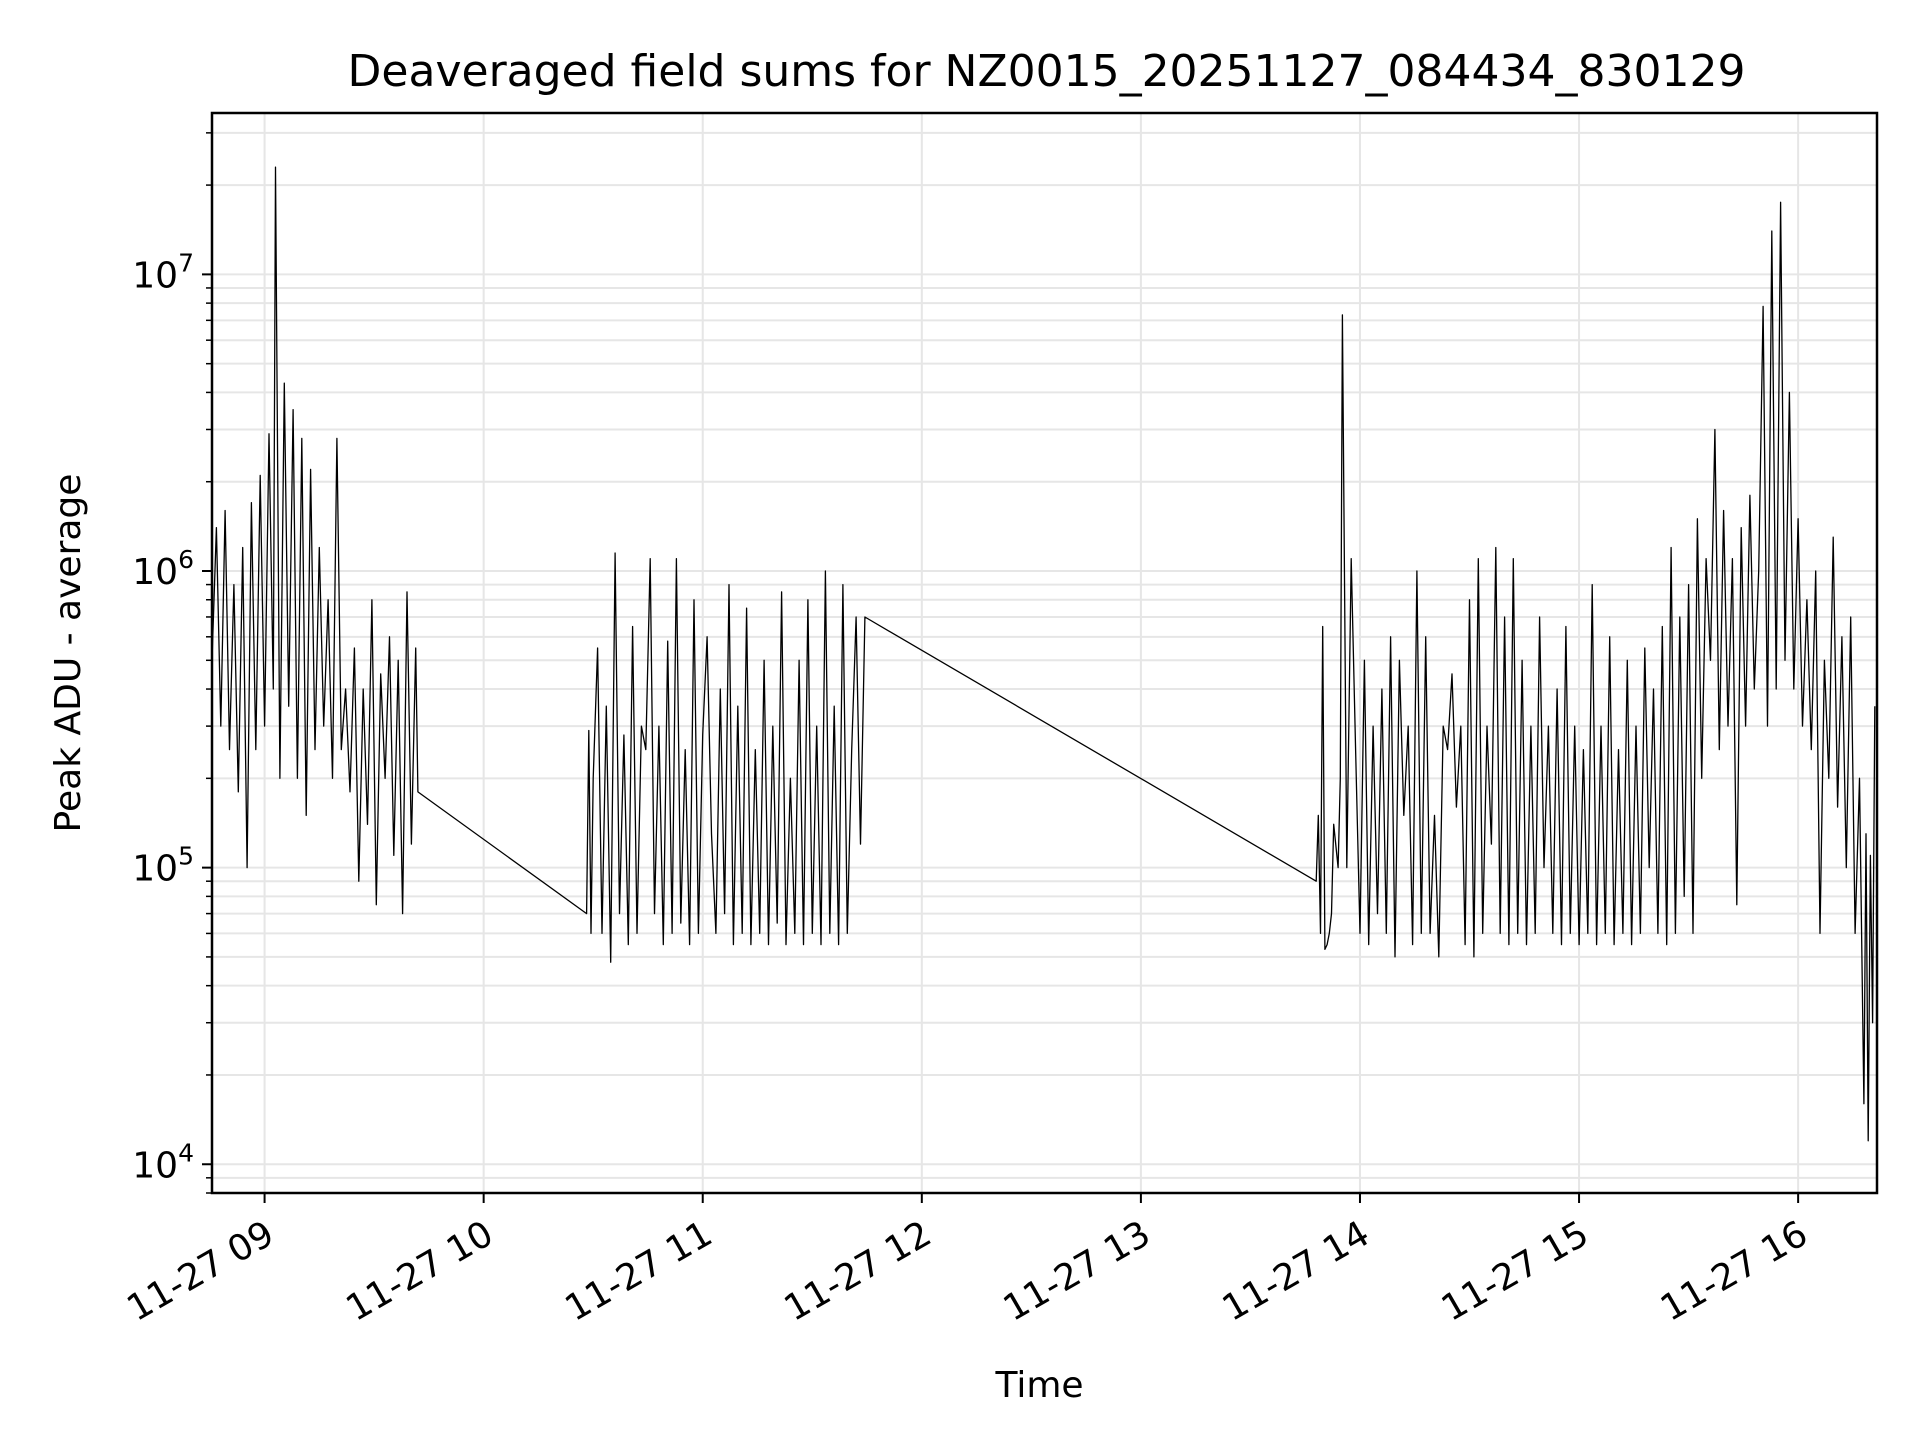  I want to click on y-tick-label: 10⁷, so click(163, 272).